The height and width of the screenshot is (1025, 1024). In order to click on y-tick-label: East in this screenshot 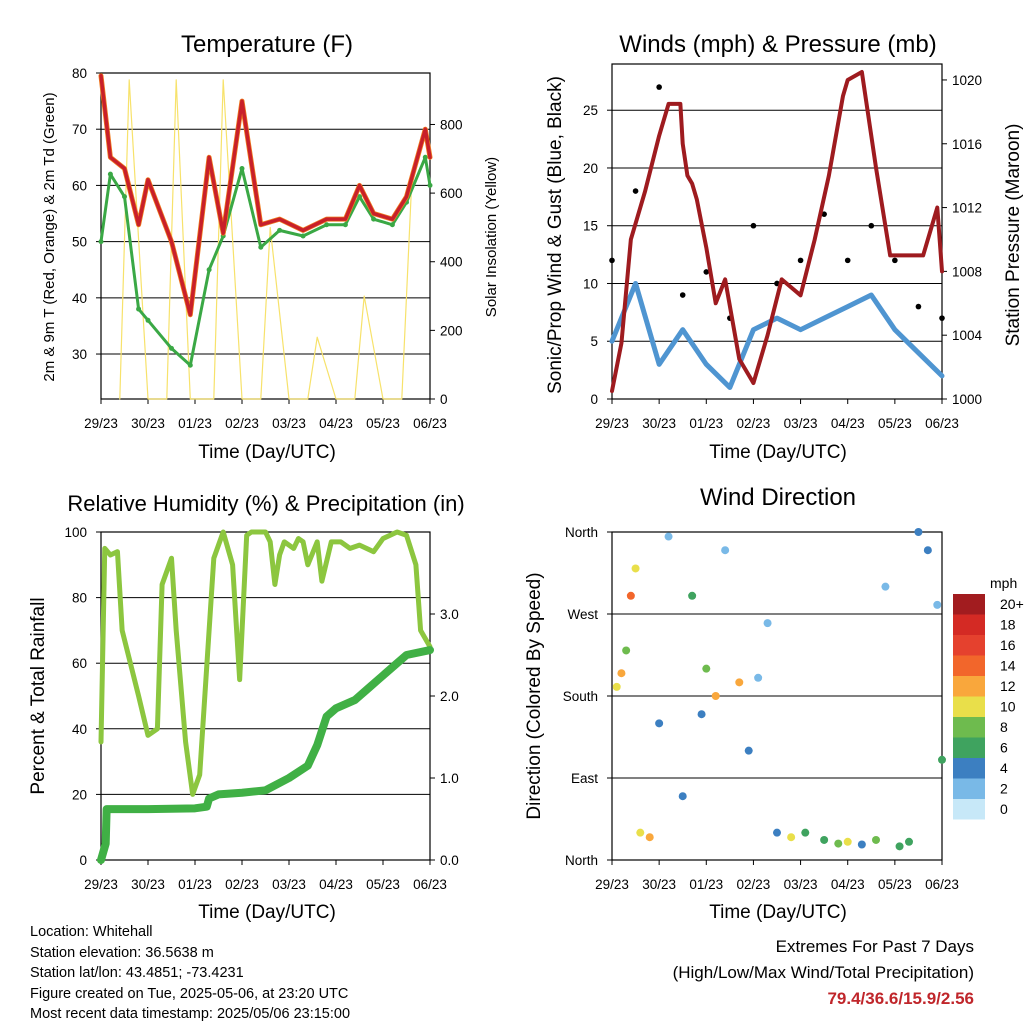, I will do `click(584, 778)`.